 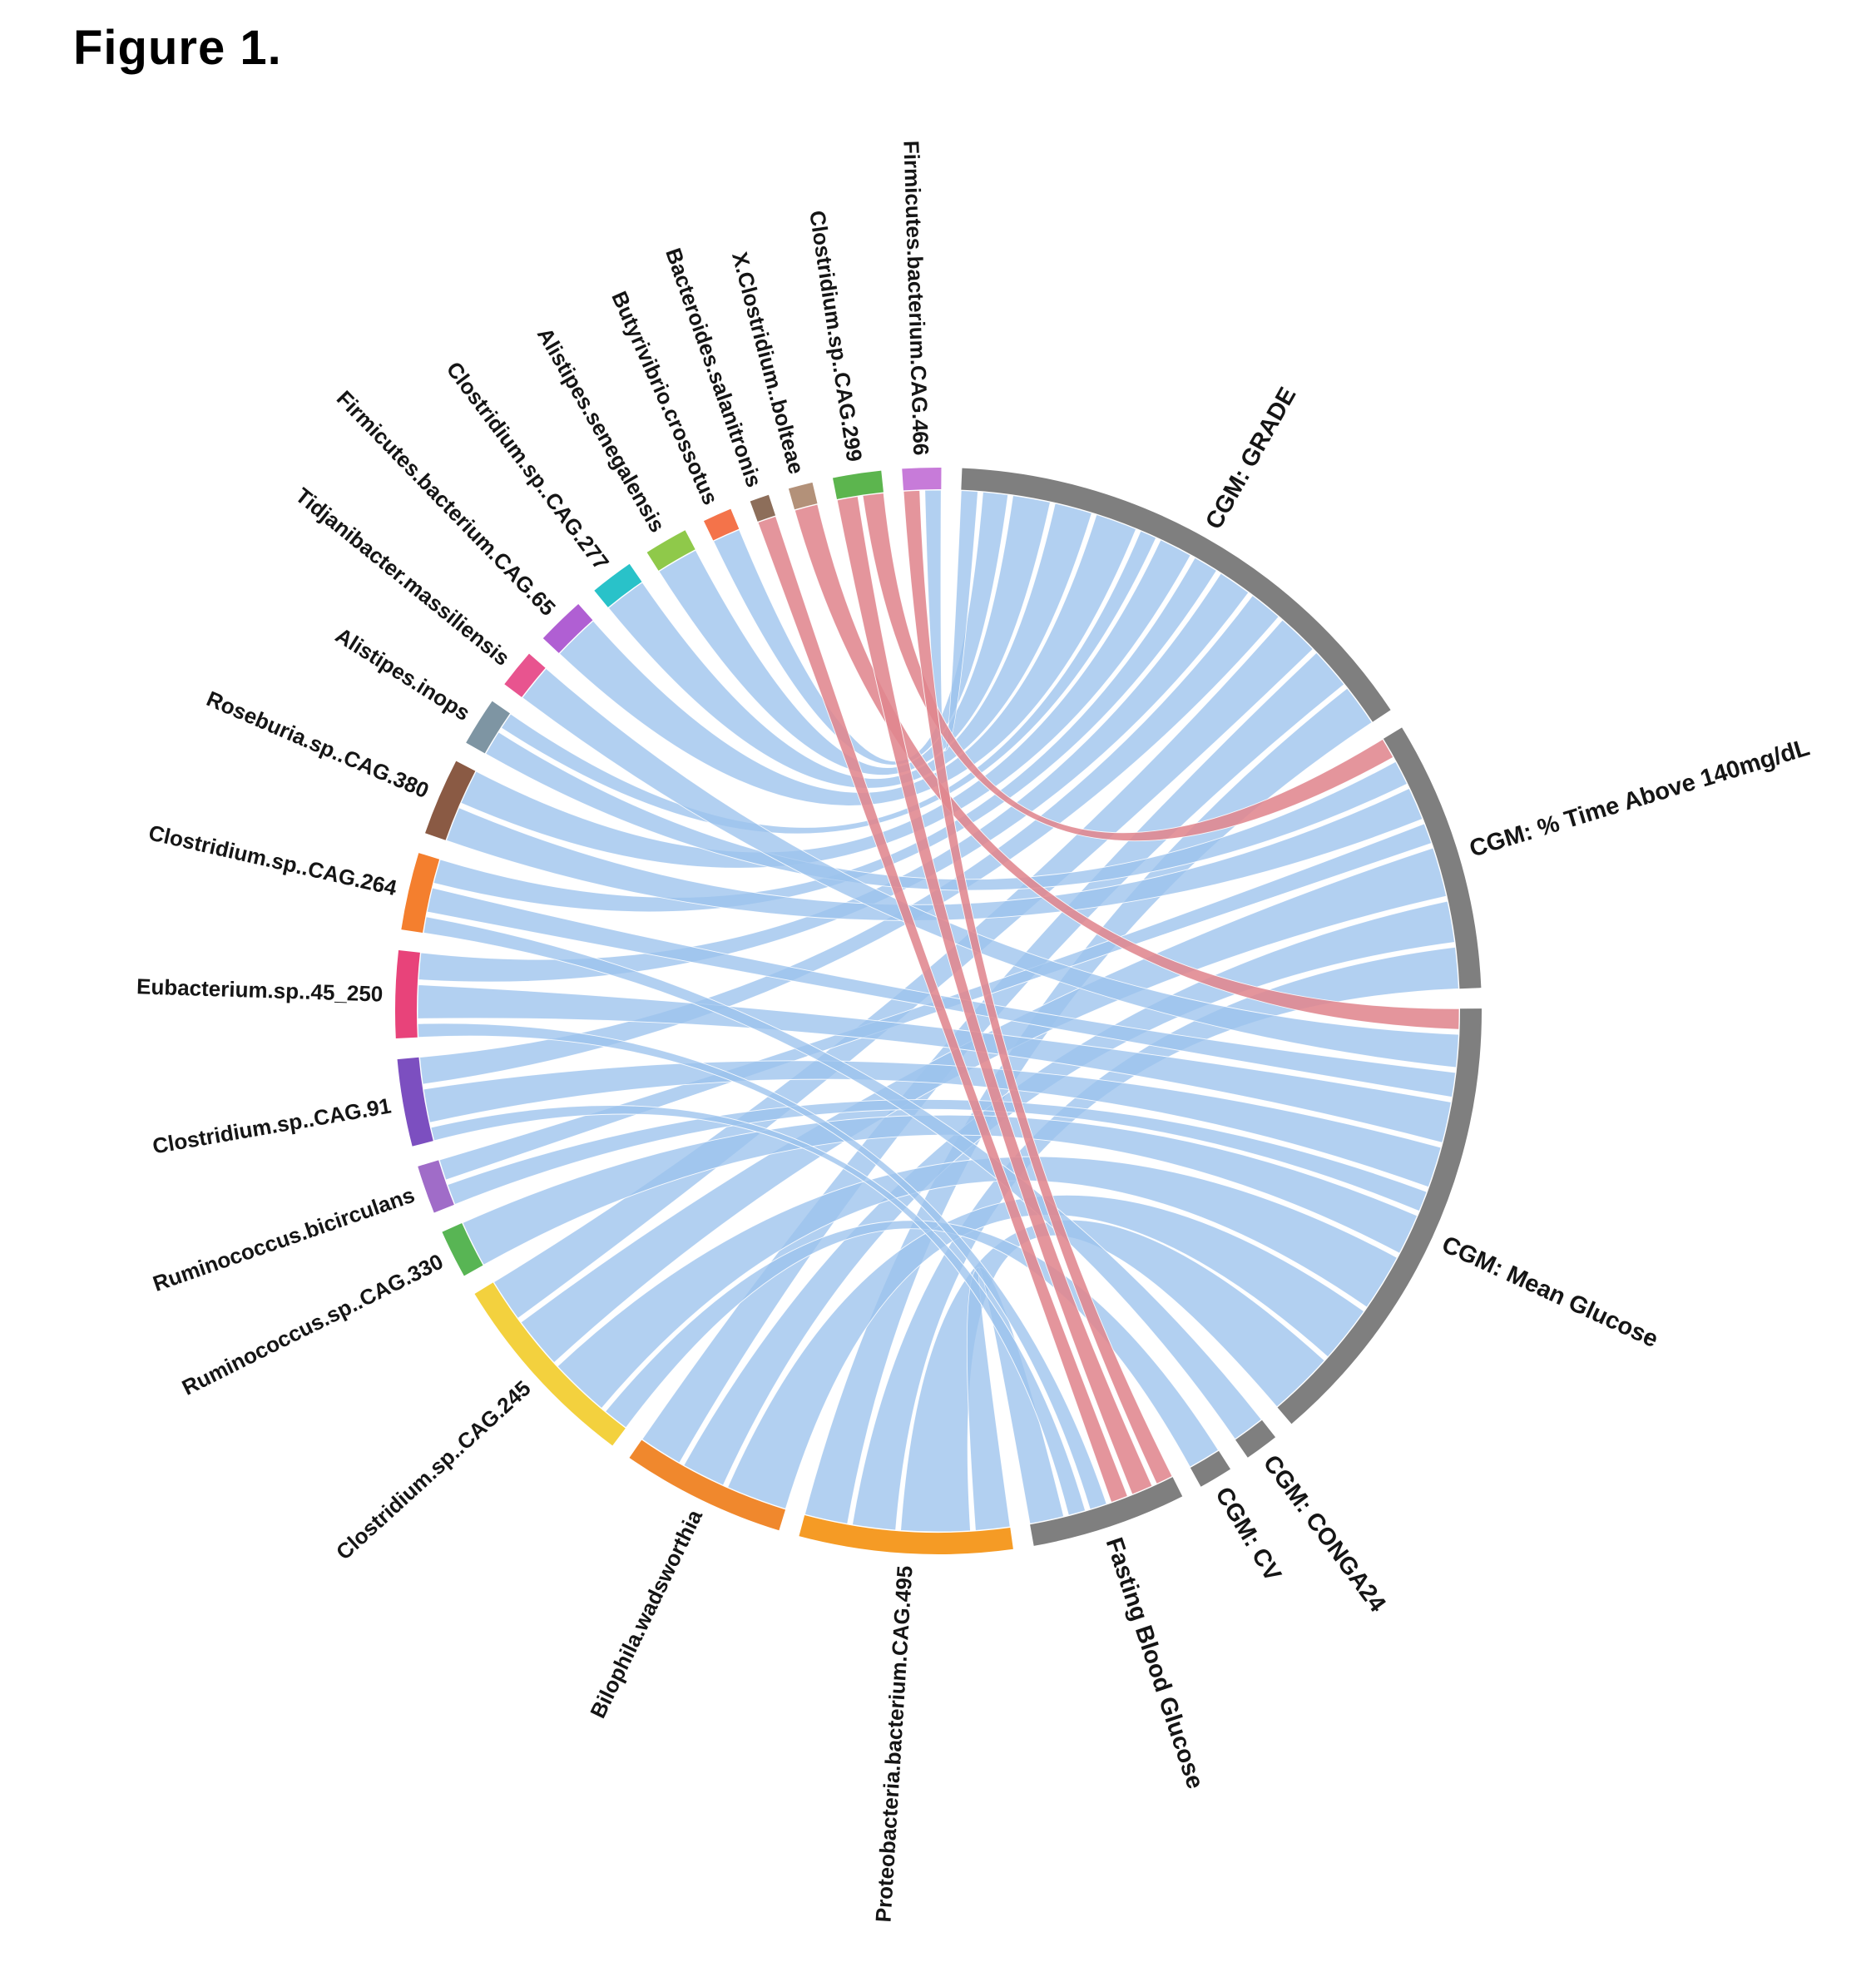 What do you see at coordinates (835, 336) in the screenshot?
I see `group-label: Clostridium.sp..CAG.299` at bounding box center [835, 336].